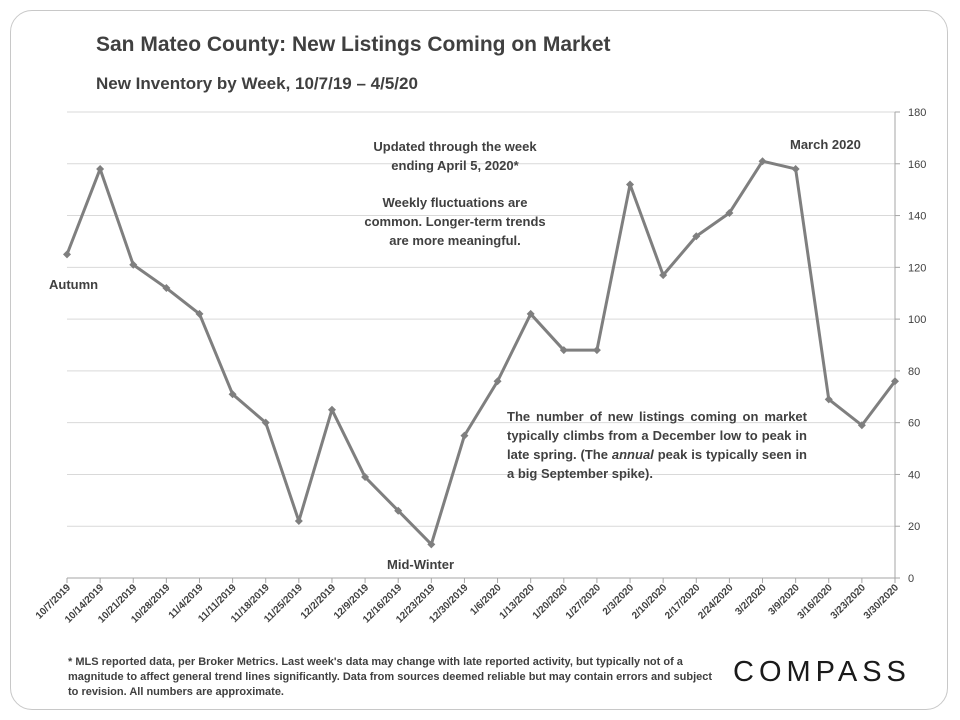  I want to click on update-note-line1: Updated through the week, so click(455, 146).